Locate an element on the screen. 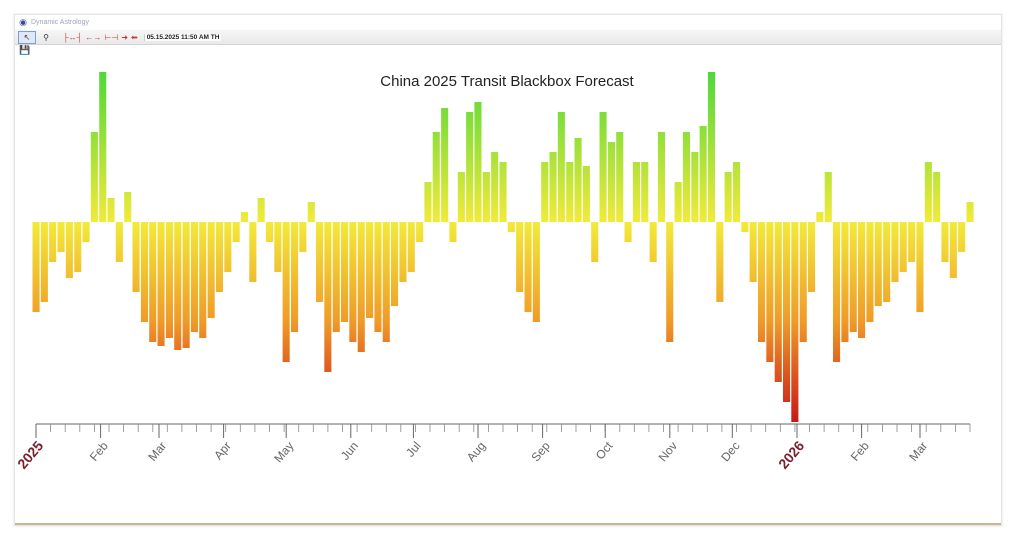 This screenshot has height=540, width=1024. x-axis-year-label: 2025 is located at coordinates (30, 454).